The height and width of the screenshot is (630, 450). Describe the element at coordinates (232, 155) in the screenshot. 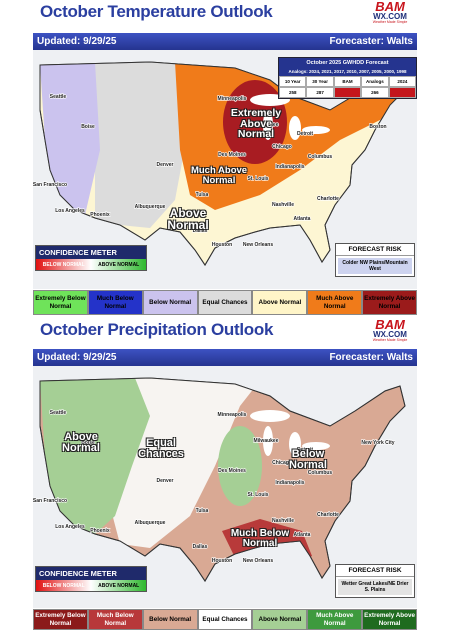

I see `city-label: Des Moines` at that location.